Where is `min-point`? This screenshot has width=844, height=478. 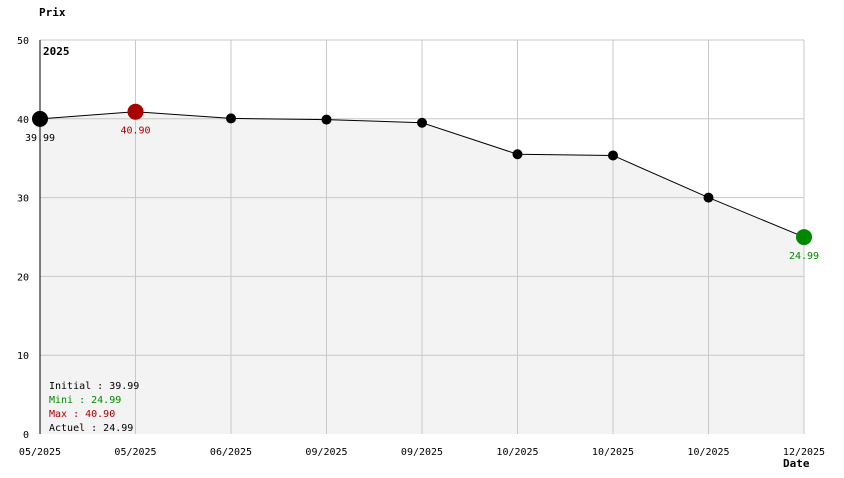
min-point is located at coordinates (804, 237).